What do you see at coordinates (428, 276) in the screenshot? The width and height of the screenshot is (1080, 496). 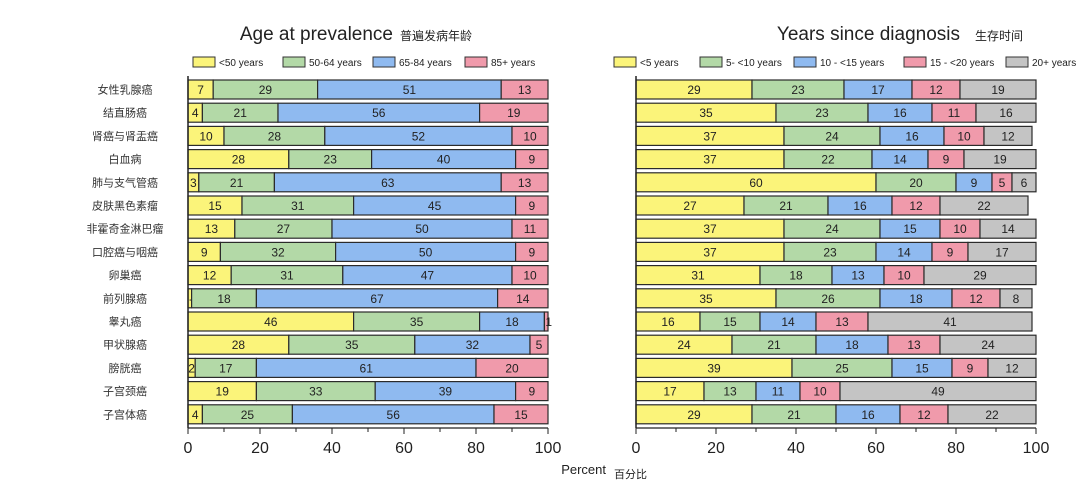 I see `data-label: 47` at bounding box center [428, 276].